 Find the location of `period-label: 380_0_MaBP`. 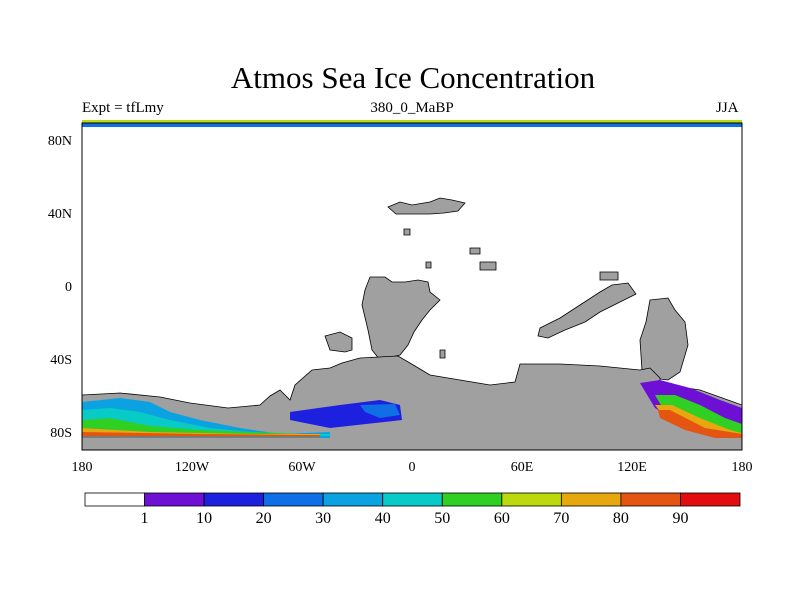

period-label: 380_0_MaBP is located at coordinates (412, 108).